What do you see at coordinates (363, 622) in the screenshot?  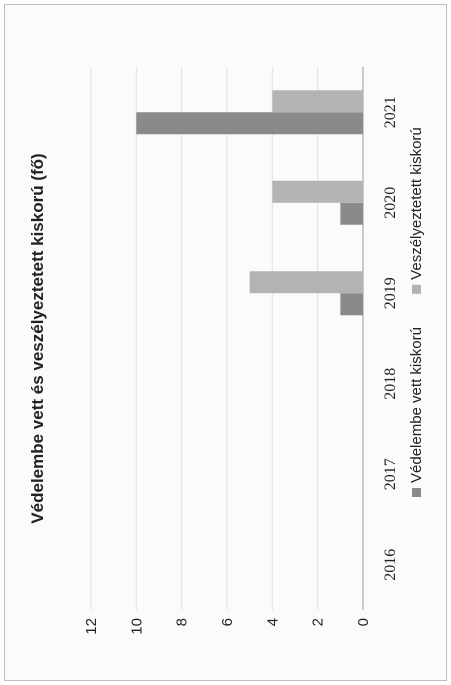 I see `y-tick-label: 0` at bounding box center [363, 622].